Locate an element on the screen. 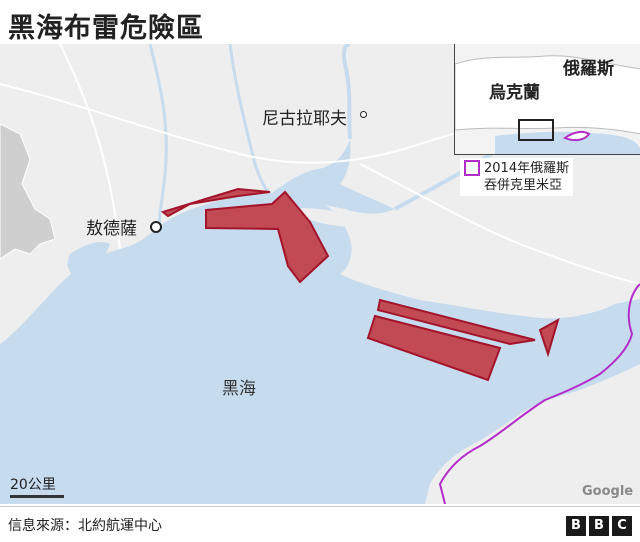 Image resolution: width=640 pixels, height=542 pixels. scale-label: 20公里 is located at coordinates (33, 485).